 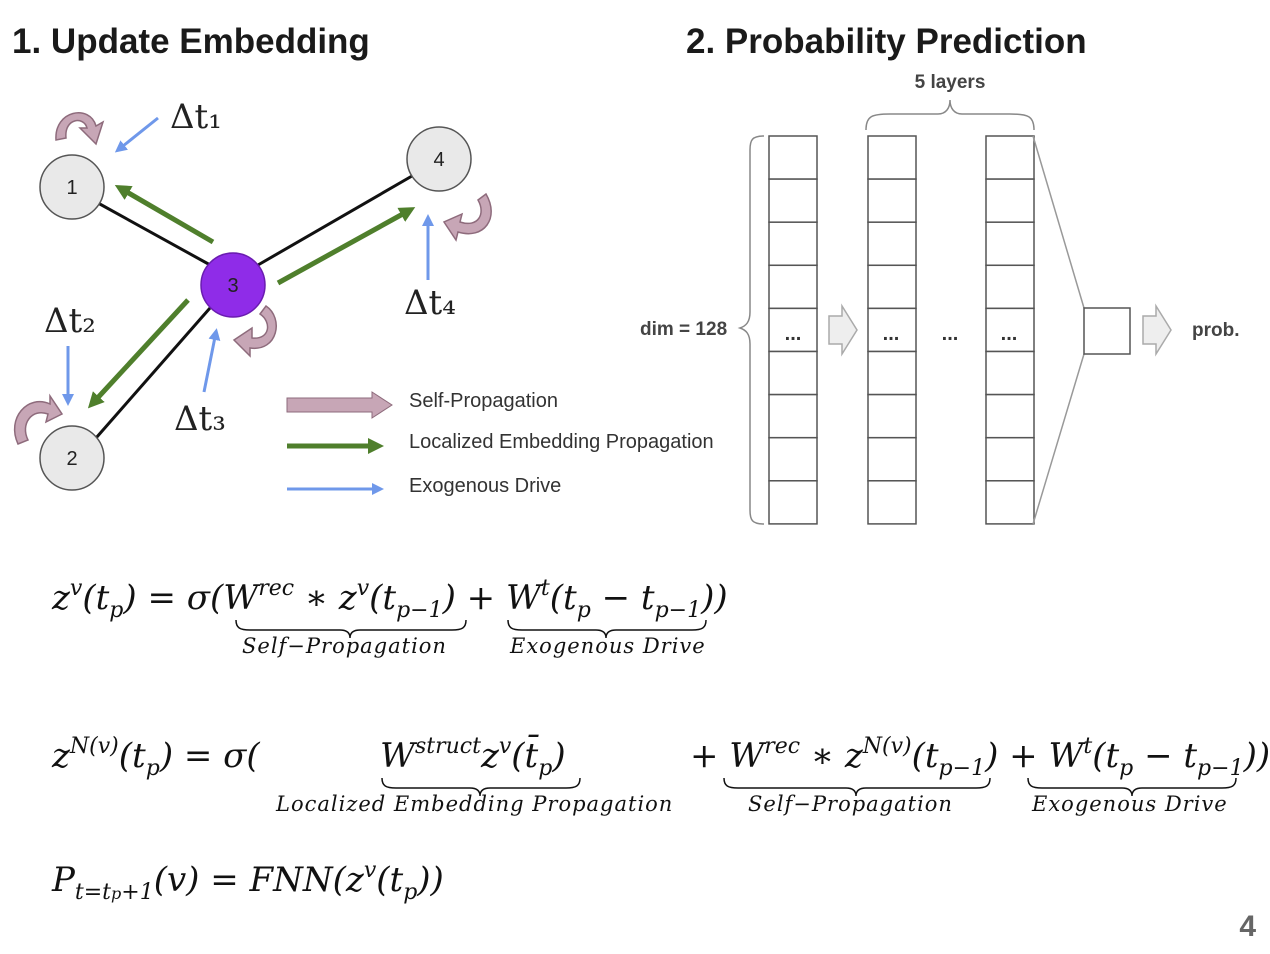 What do you see at coordinates (980, 757) in the screenshot?
I see `equation-2-rest: + Wrec ∗ zN(v)(tp−1) + Wt(tp − tp−1))` at bounding box center [980, 757].